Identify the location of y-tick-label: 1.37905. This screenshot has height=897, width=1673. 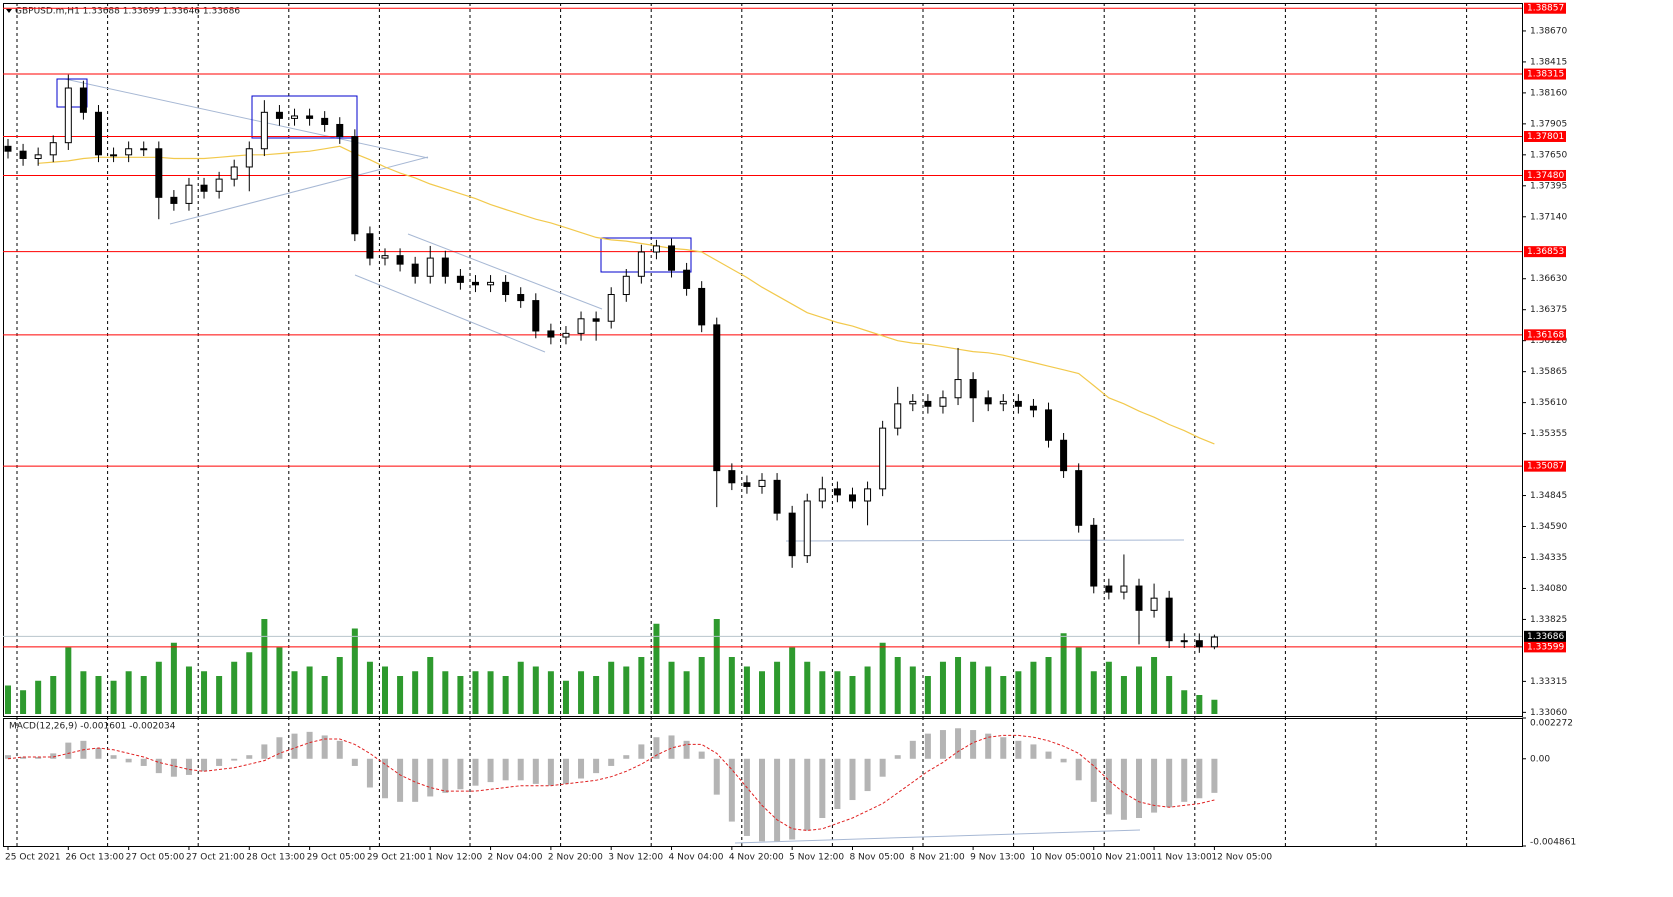
(1548, 124).